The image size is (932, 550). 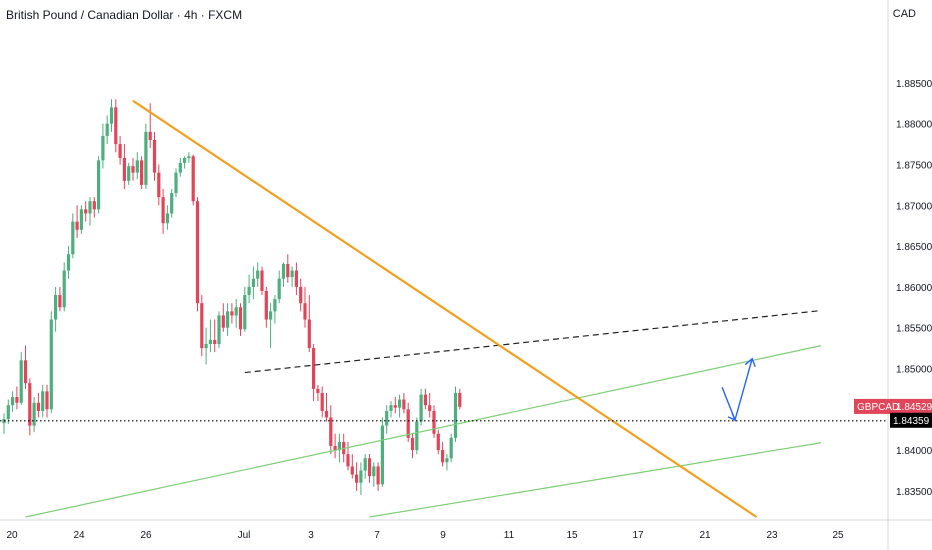 What do you see at coordinates (244, 535) in the screenshot?
I see `x-tick-label: Jul` at bounding box center [244, 535].